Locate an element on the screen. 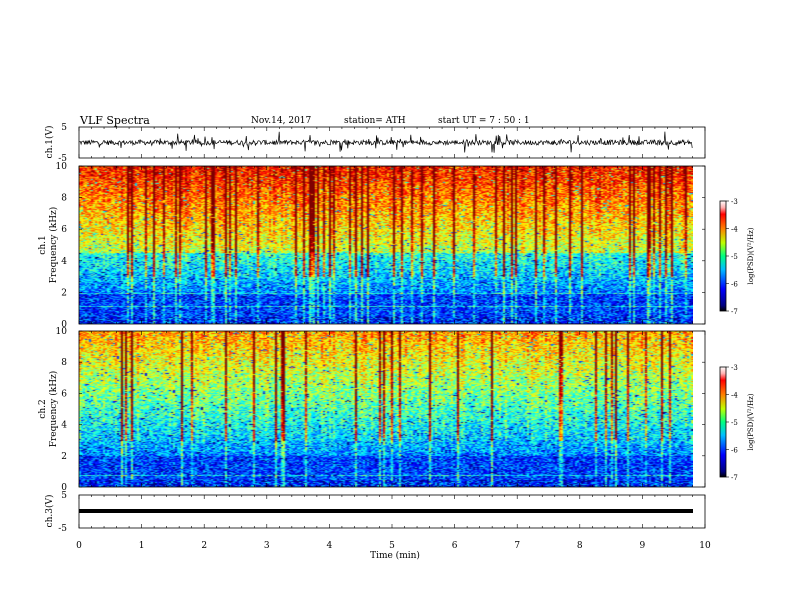 This screenshot has height=612, width=792. ch2-colorbar-ticklabels: -3 -4 -5 -6 -7 is located at coordinates (732, 423).